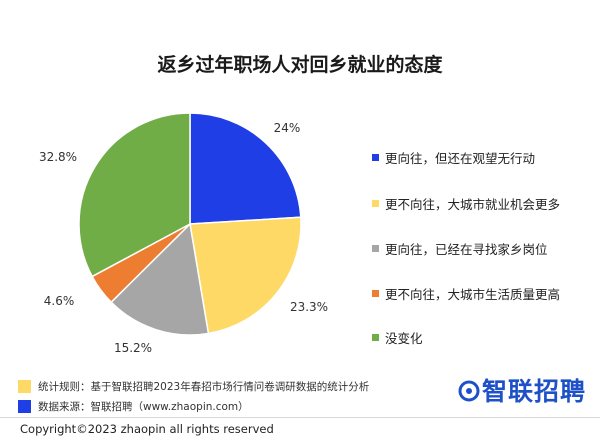  What do you see at coordinates (404, 338) in the screenshot?
I see `legend-label-4: 没变化` at bounding box center [404, 338].